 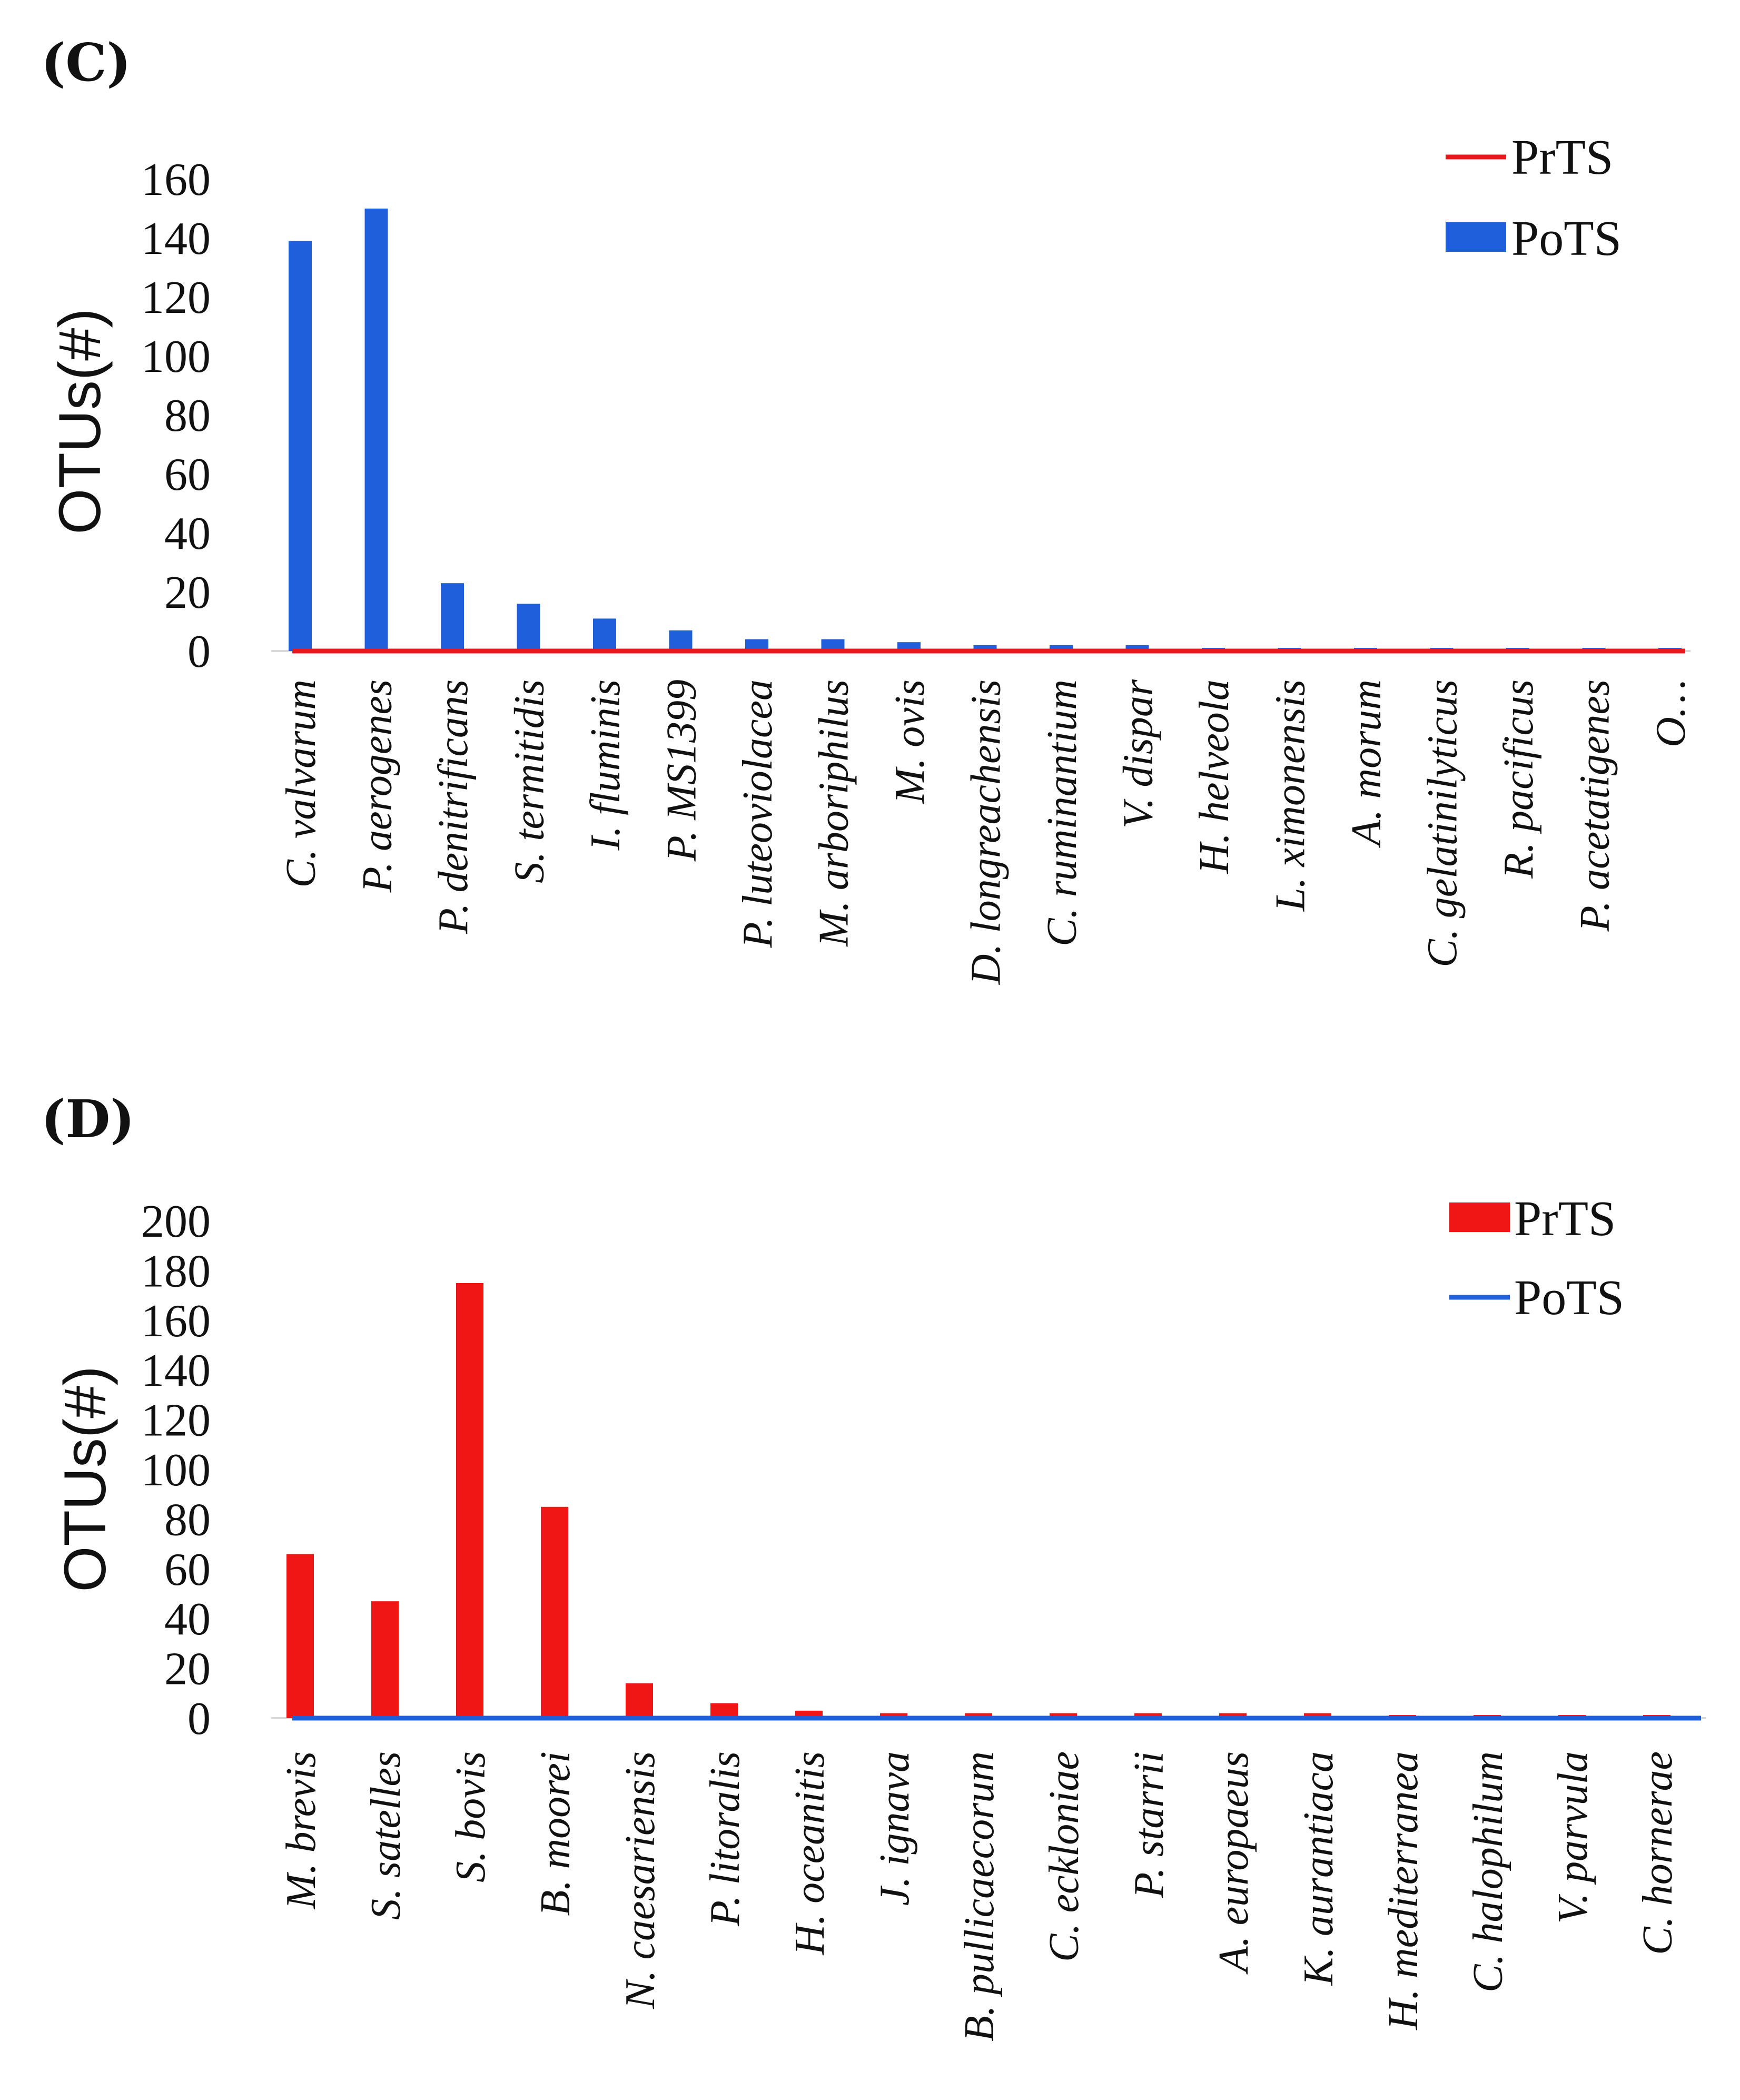 What do you see at coordinates (453, 807) in the screenshot?
I see `chart-0-category-label: P. denitrificans` at bounding box center [453, 807].